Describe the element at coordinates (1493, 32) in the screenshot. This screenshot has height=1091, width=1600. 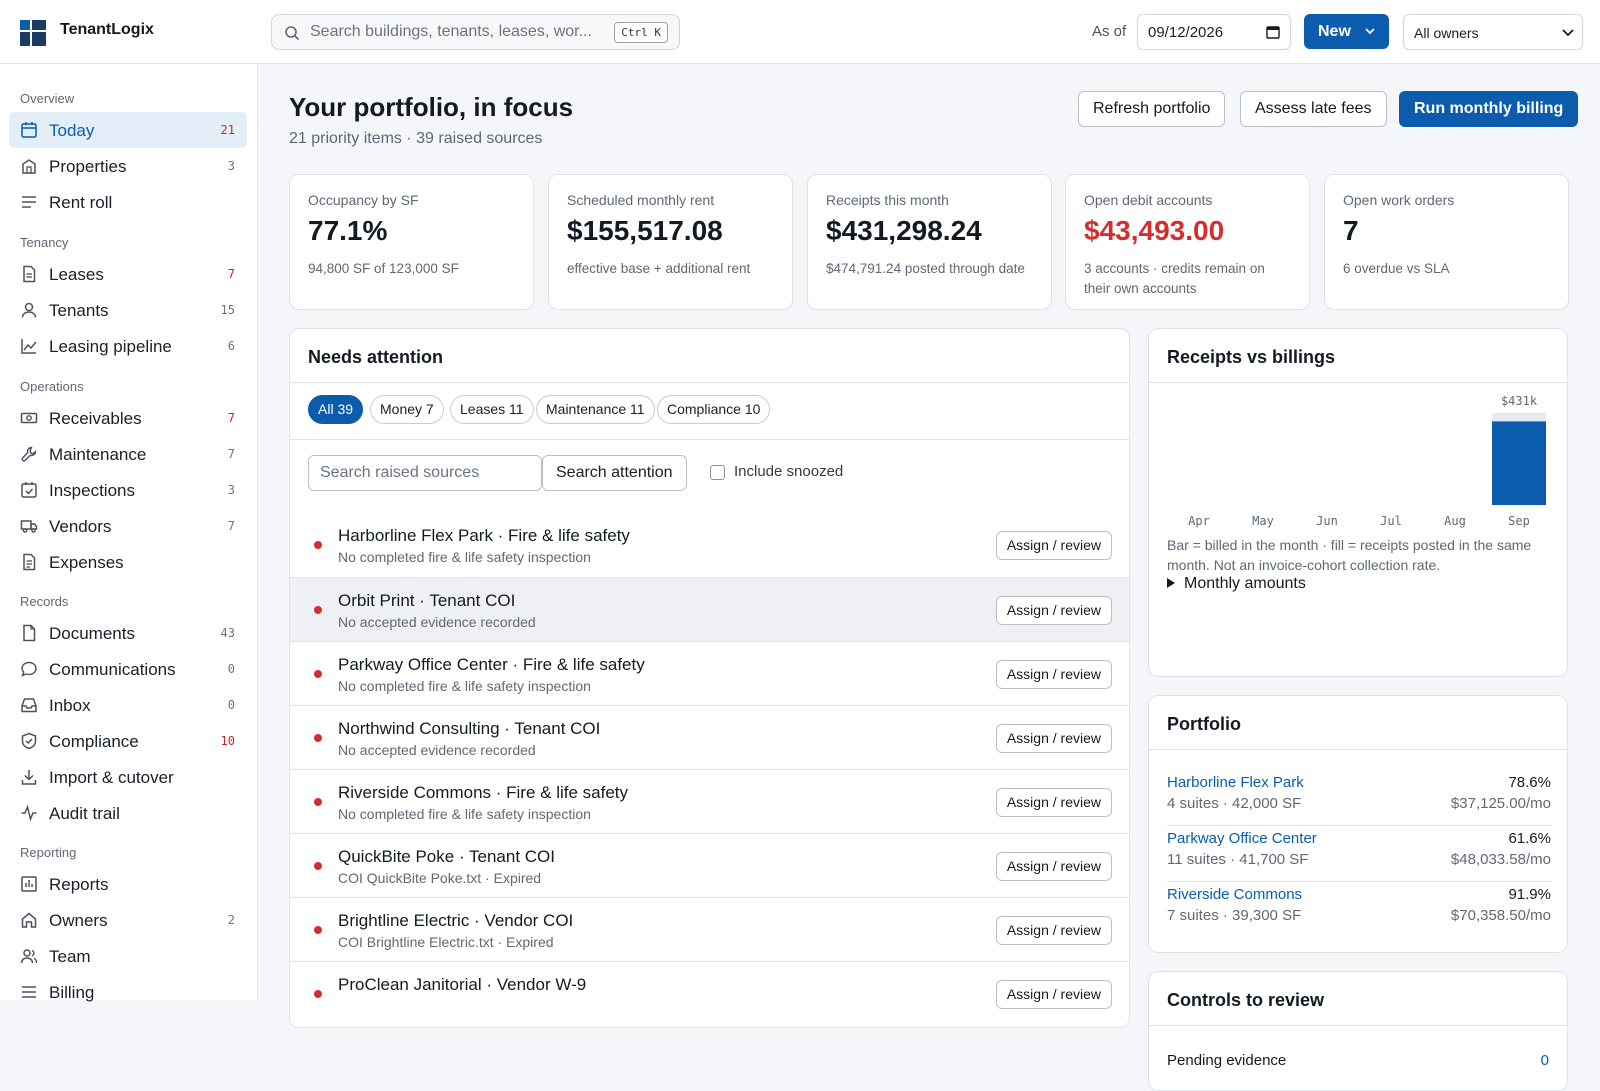
I see `owner-filter-select: All owners` at that location.